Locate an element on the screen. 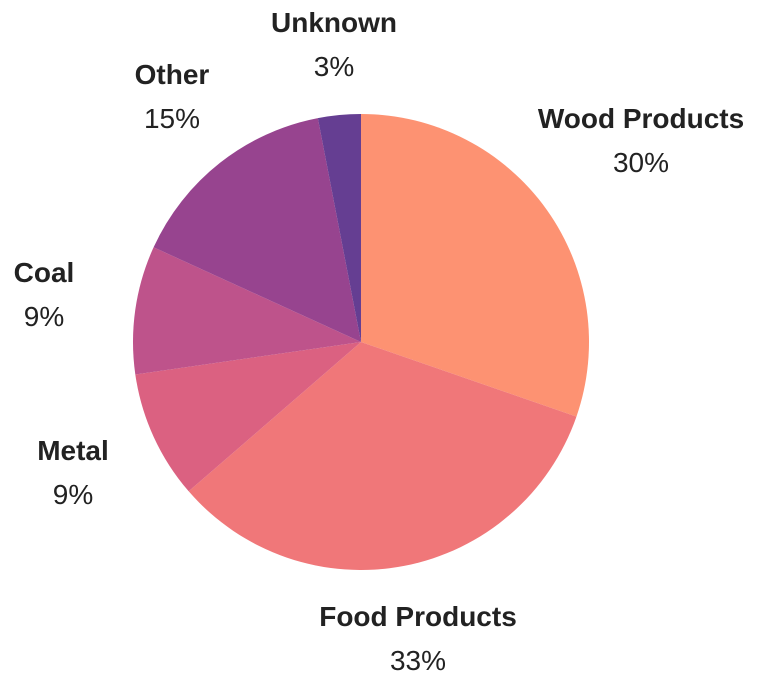 Image resolution: width=761 pixels, height=675 pixels. slice-label-unknown: Unknown is located at coordinates (334, 22).